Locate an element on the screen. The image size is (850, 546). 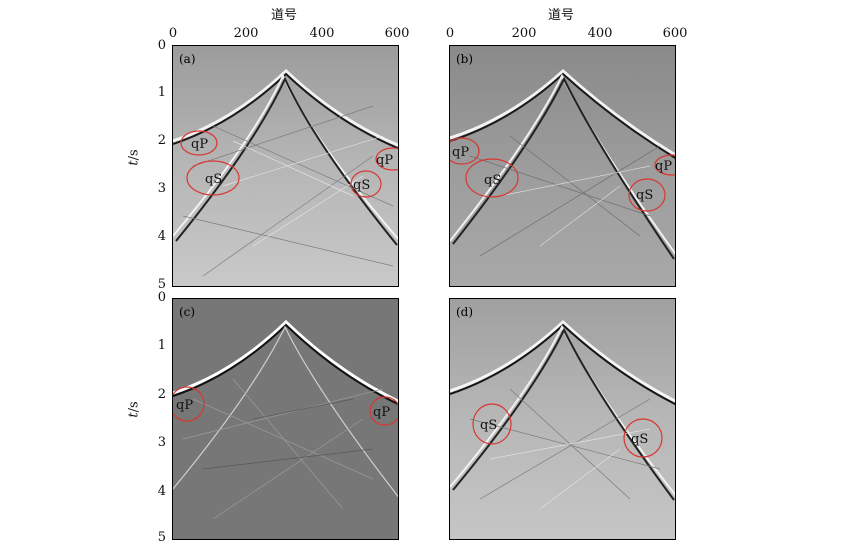
panel-a-annotation-2: qS is located at coordinates (213, 179).